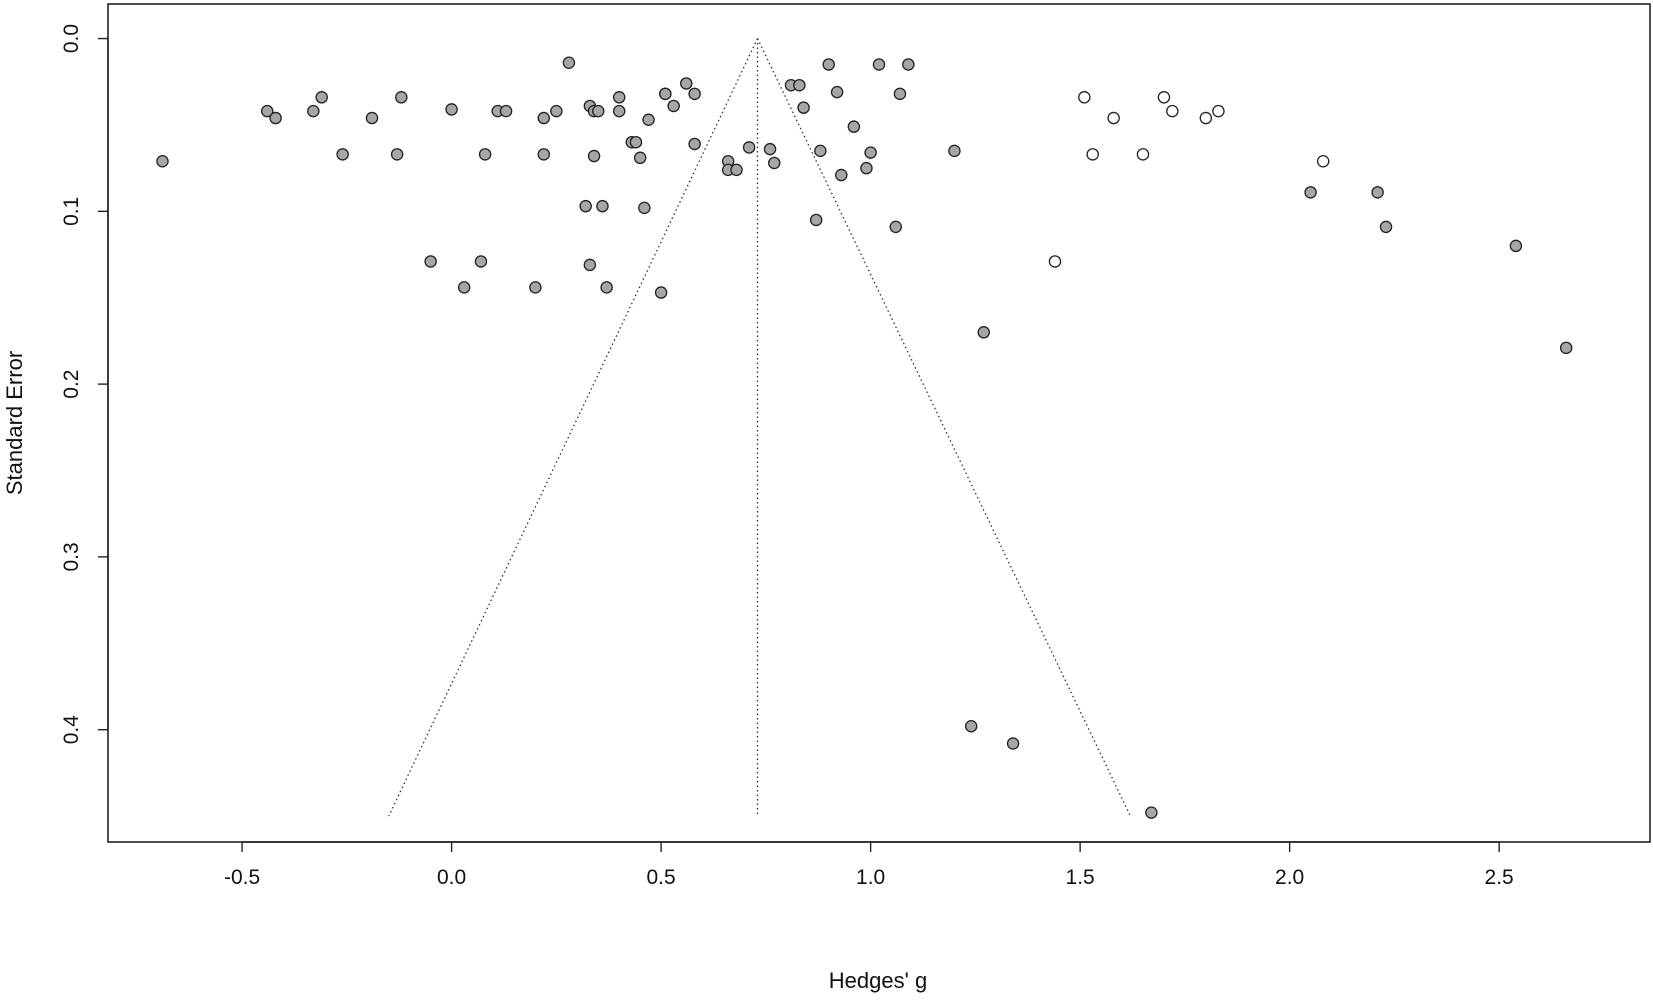 This screenshot has height=1005, width=1653. What do you see at coordinates (869, 865) in the screenshot?
I see `x-axis: -0.5 0.0 0.5 1.0 1.5 2.0 2.5` at bounding box center [869, 865].